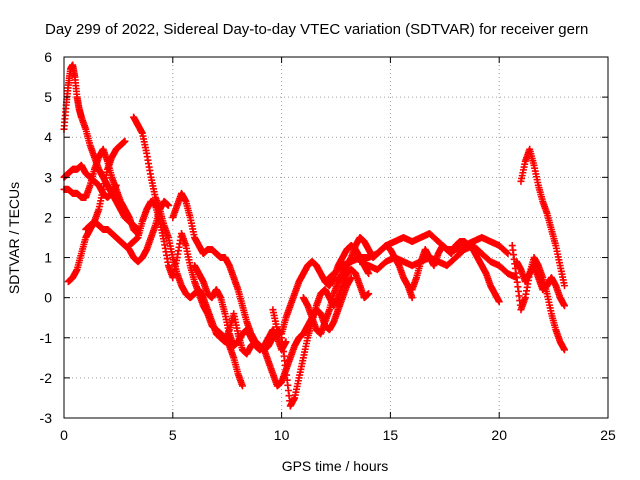 The width and height of the screenshot is (640, 480). I want to click on y-tick-label: 4, so click(48, 137).